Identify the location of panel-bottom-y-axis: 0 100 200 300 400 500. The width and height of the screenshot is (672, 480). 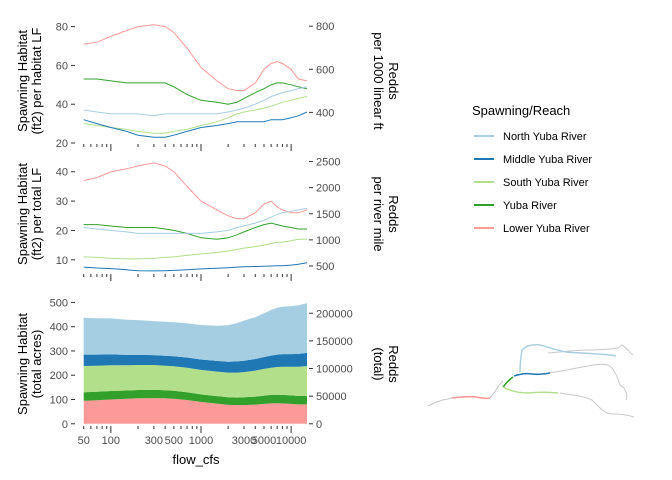
(62, 364).